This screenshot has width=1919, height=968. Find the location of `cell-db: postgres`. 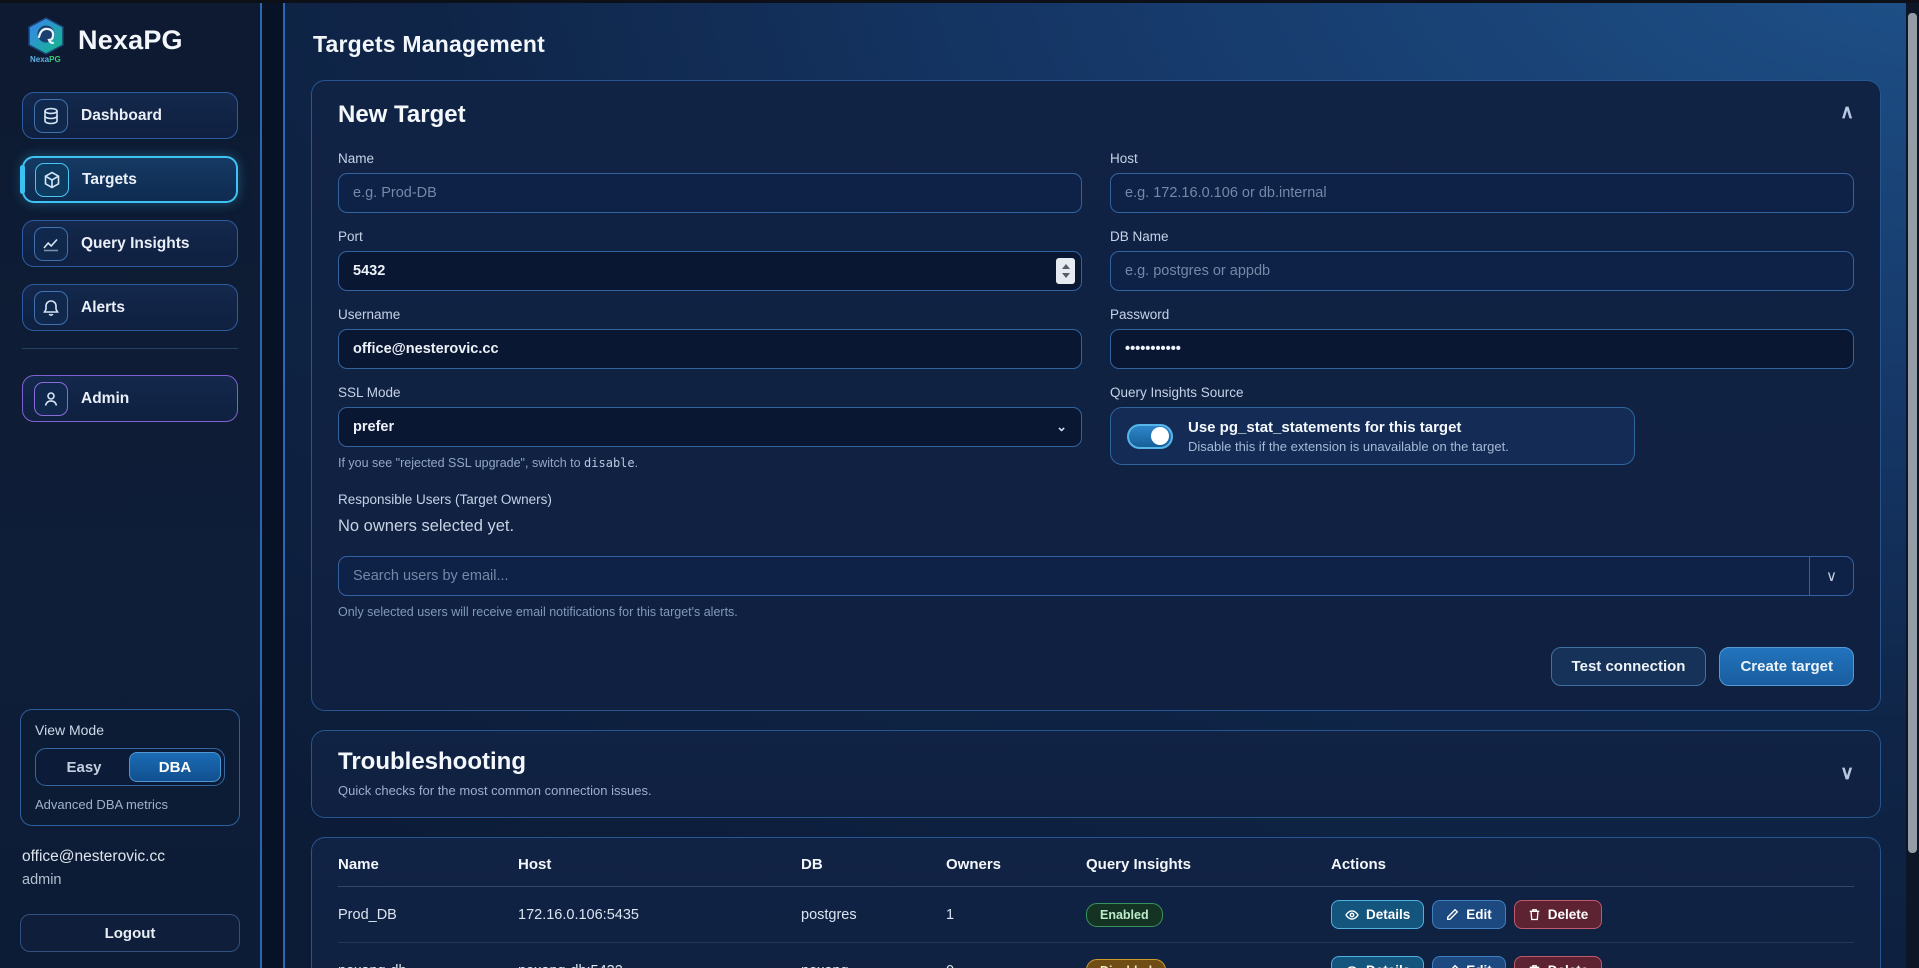

cell-db: postgres is located at coordinates (873, 914).